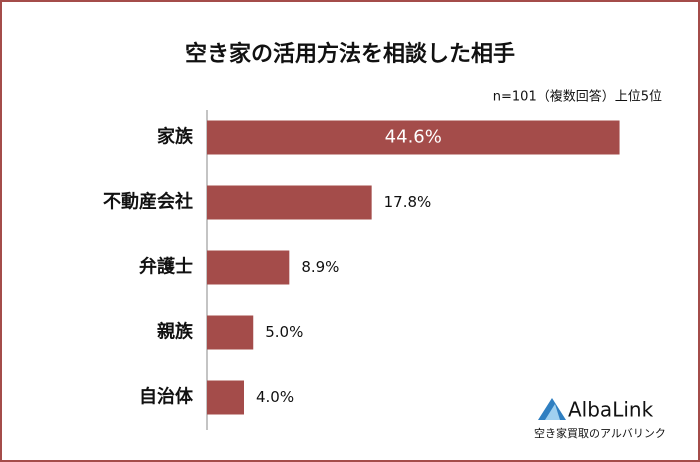 The image size is (700, 462). What do you see at coordinates (552, 412) in the screenshot?
I see `logo-icon` at bounding box center [552, 412].